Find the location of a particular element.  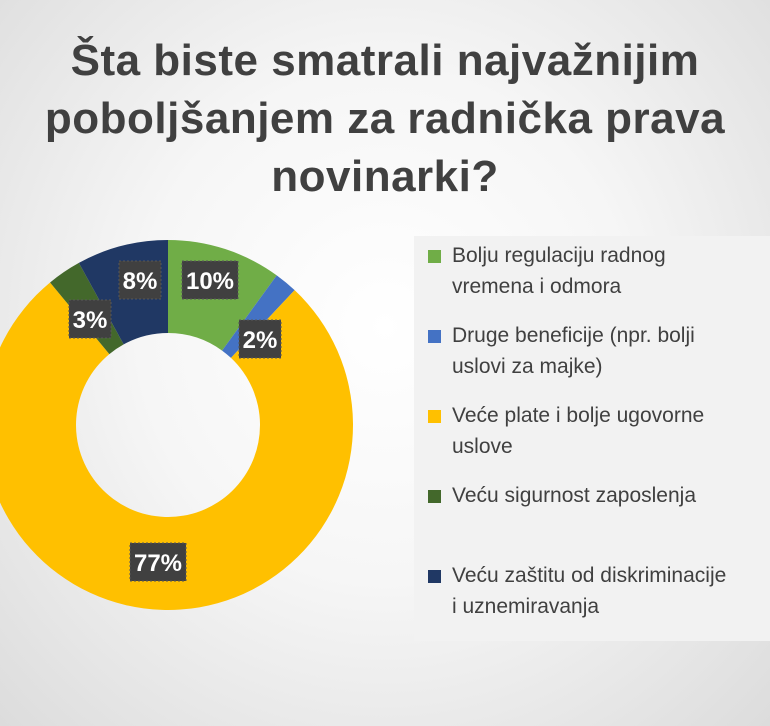

data-label-text: 10% is located at coordinates (210, 281).